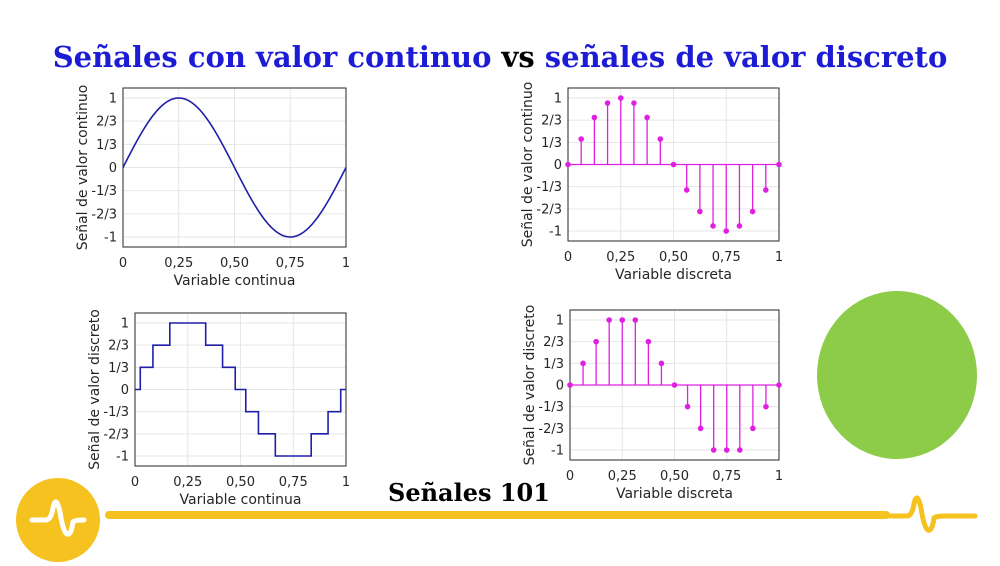  I want to click on title-part-continuous: Señales con valor continuo, so click(272, 57).